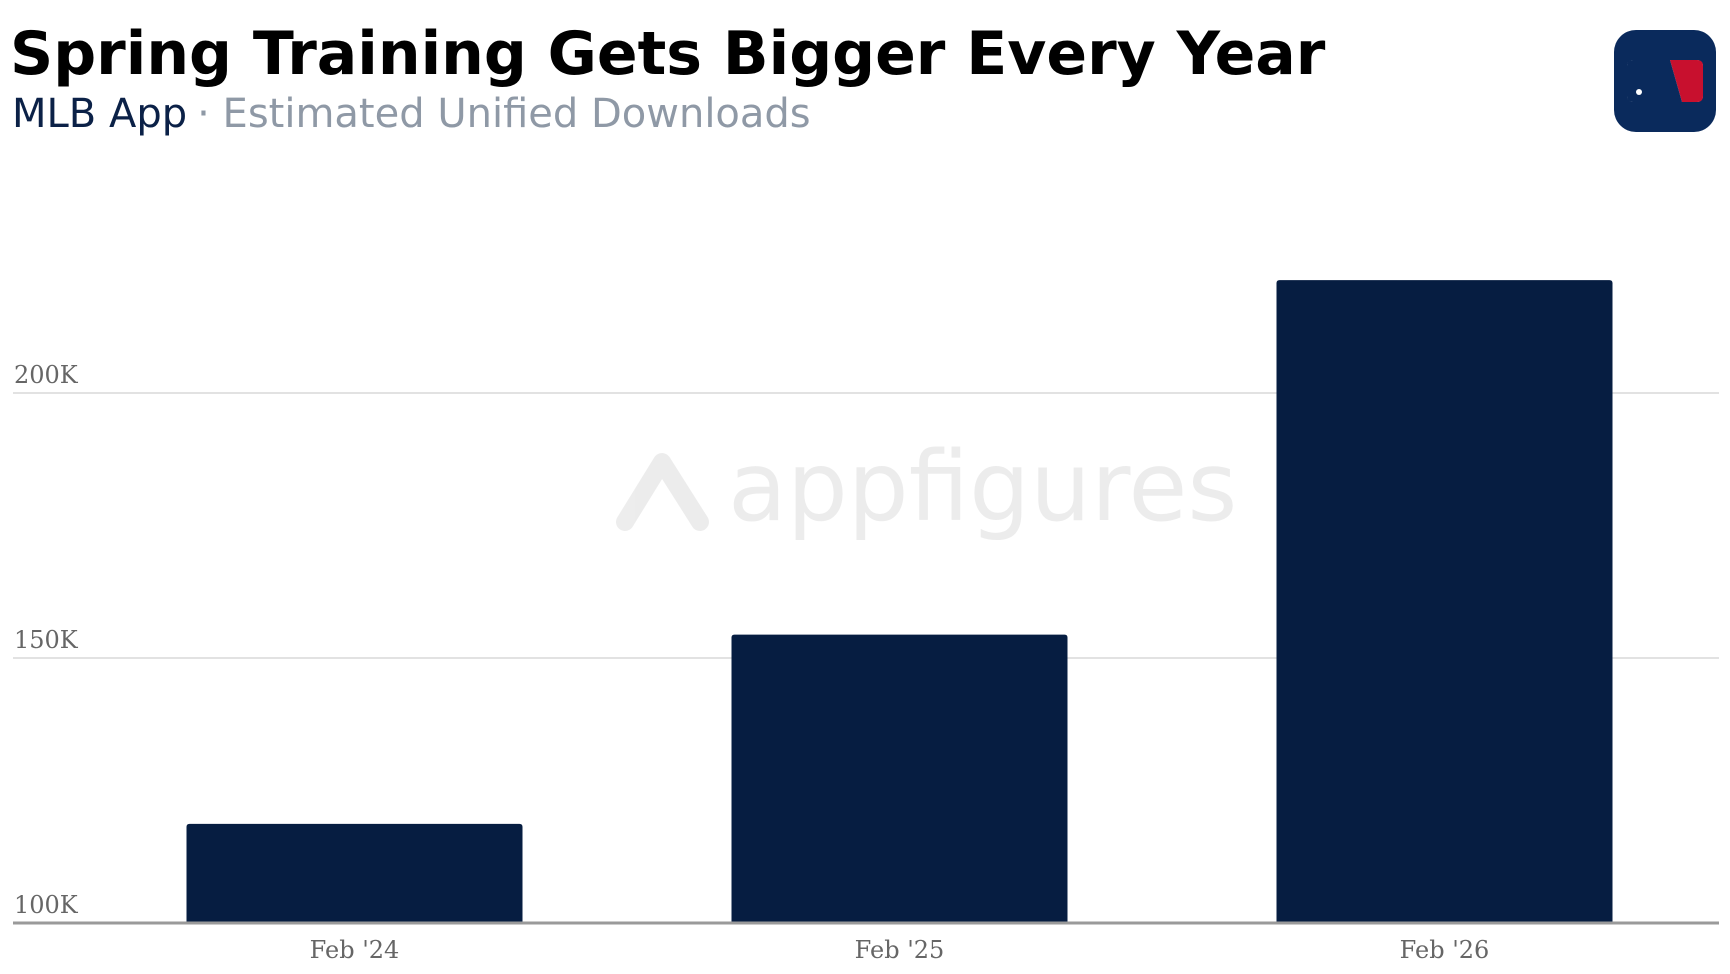 This screenshot has height=974, width=1730. I want to click on subtitle-text: · Estimated Unified Downloads, so click(504, 114).